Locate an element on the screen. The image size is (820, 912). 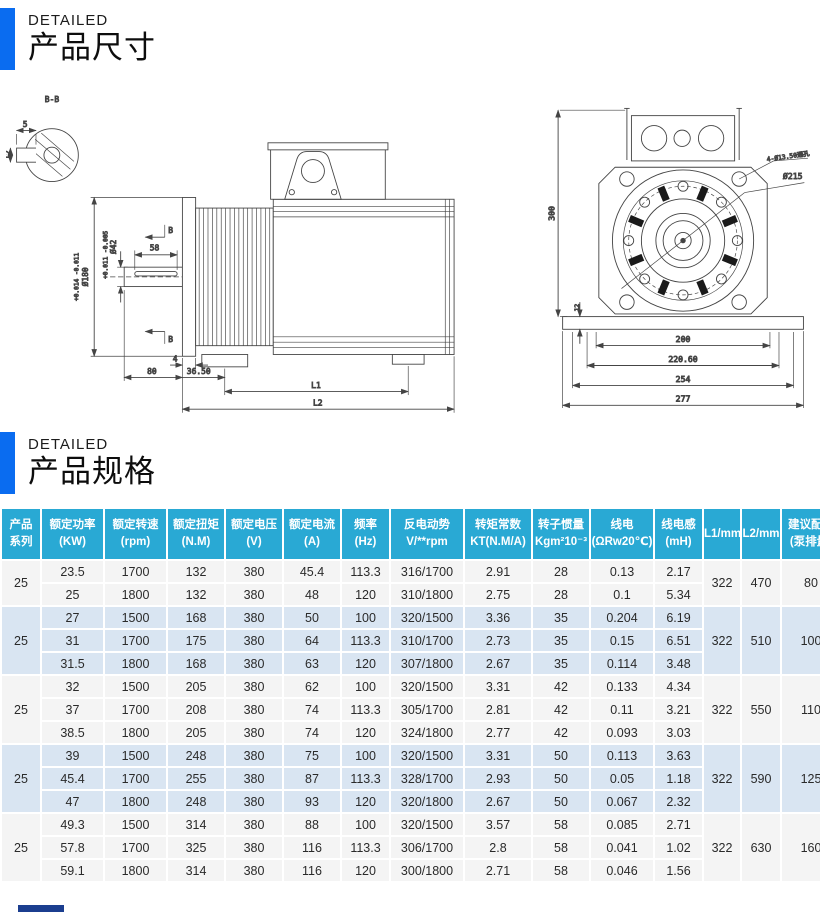
dim-58: 58 is located at coordinates (155, 247).